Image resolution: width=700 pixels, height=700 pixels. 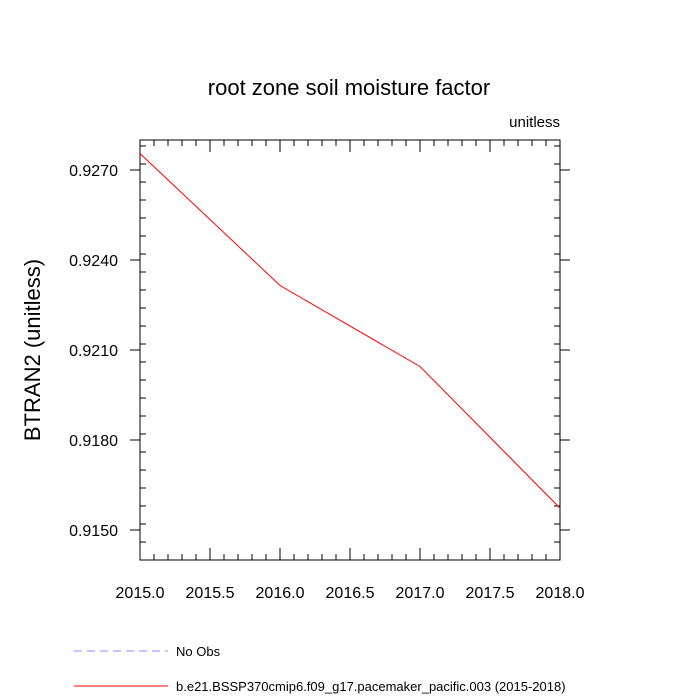 What do you see at coordinates (32, 350) in the screenshot?
I see `y-axis-label: BTRAN2 (unitless)` at bounding box center [32, 350].